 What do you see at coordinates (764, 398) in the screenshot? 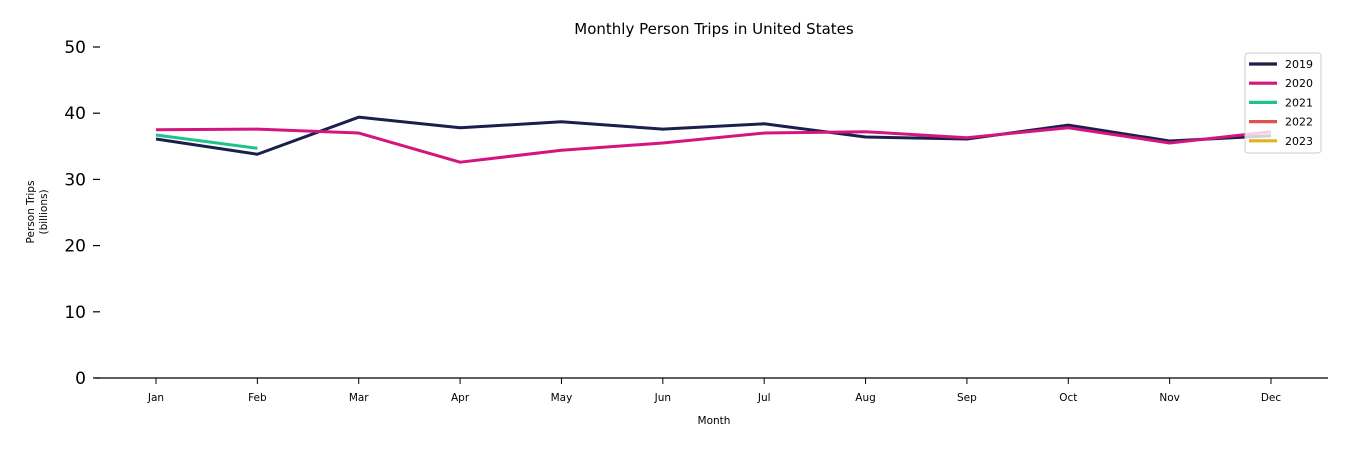
I see `x-tick-label: Jul` at bounding box center [764, 398].